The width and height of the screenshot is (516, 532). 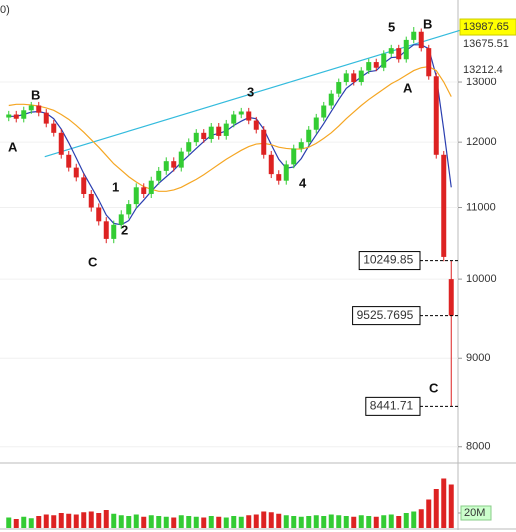 What do you see at coordinates (408, 87) in the screenshot?
I see `wave-label: A` at bounding box center [408, 87].